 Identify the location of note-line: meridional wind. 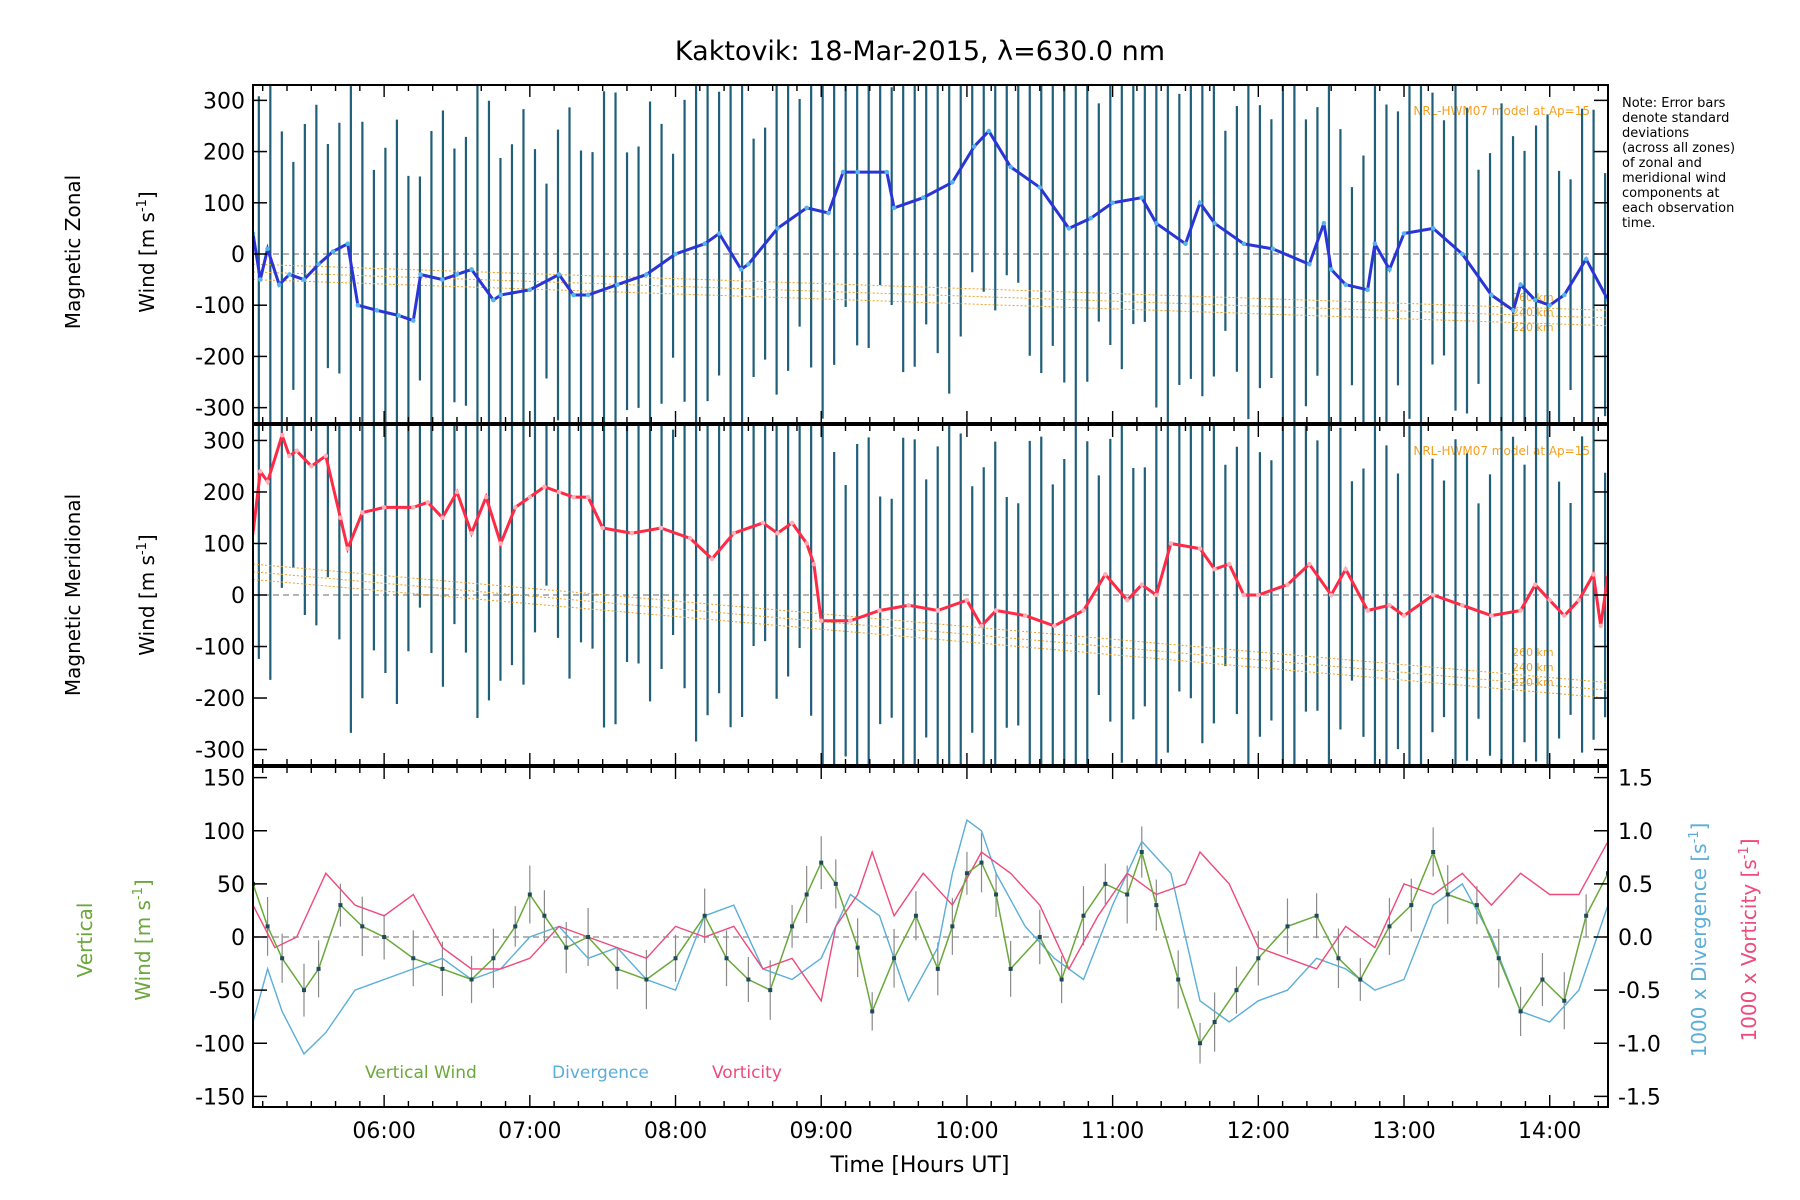
(1674, 178).